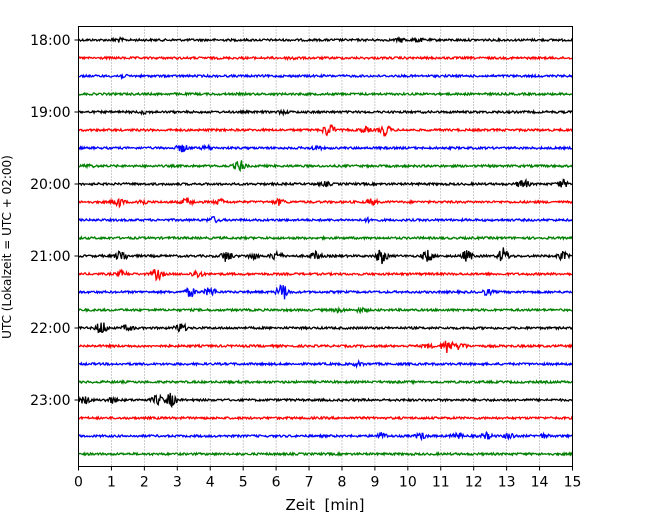  I want to click on x-tick-label: 14, so click(540, 483).